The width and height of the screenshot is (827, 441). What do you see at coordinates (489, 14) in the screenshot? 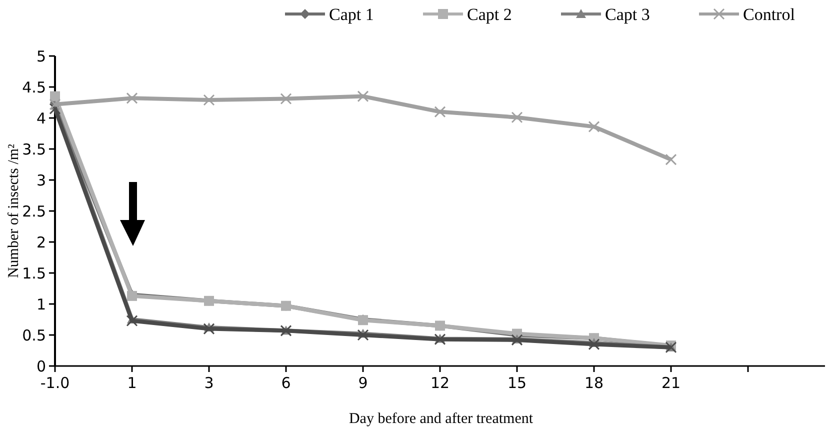
I see `legend-label: Capt 2` at bounding box center [489, 14].